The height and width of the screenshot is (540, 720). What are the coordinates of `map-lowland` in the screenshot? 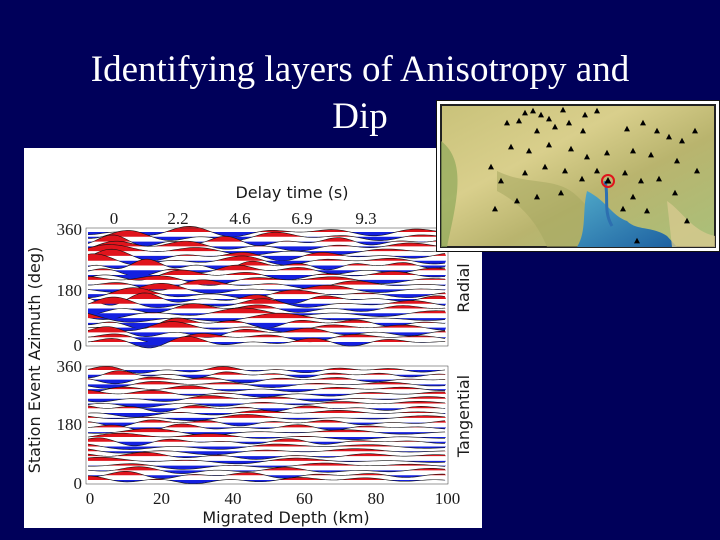 It's located at (549, 209).